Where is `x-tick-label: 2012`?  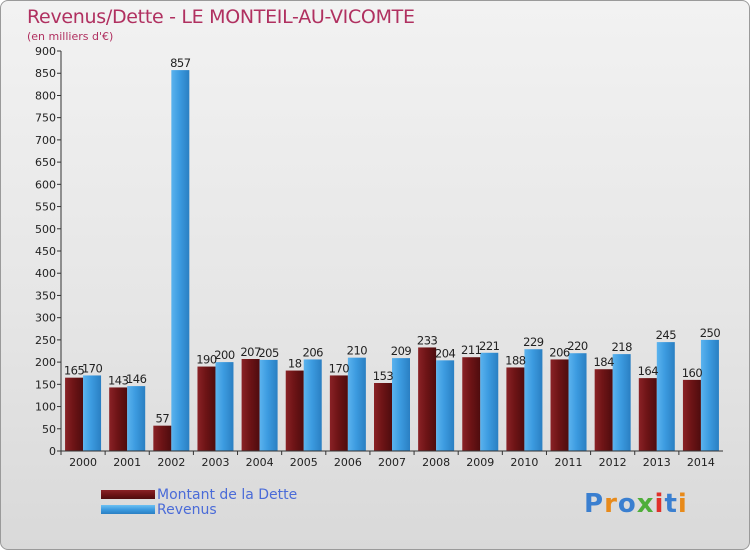 x-tick-label: 2012 is located at coordinates (613, 462).